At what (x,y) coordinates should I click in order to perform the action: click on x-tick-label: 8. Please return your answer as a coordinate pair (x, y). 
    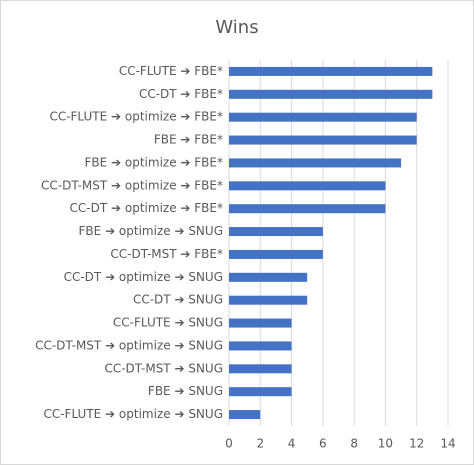
    Looking at the image, I should click on (354, 444).